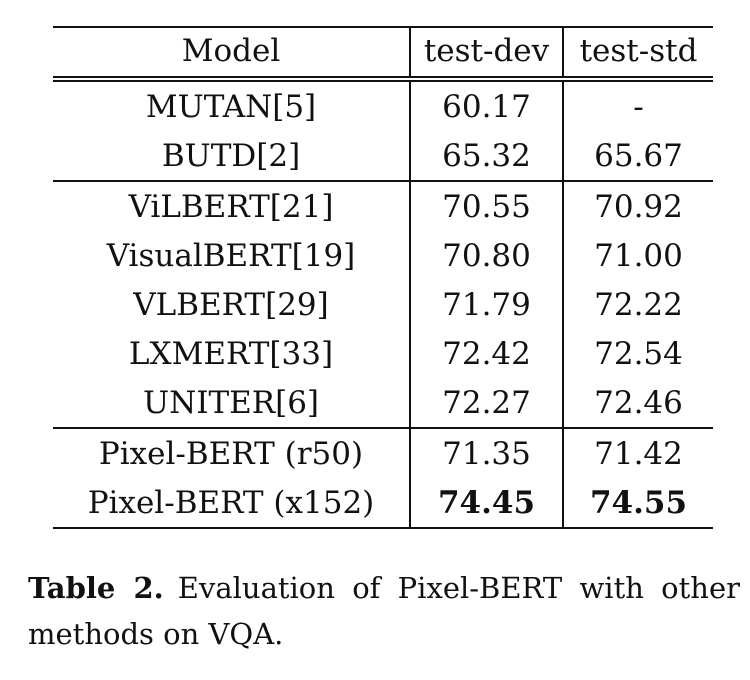 Image resolution: width=750 pixels, height=680 pixels. Describe the element at coordinates (637, 503) in the screenshot. I see `cell-test-std-best: 74.55` at that location.